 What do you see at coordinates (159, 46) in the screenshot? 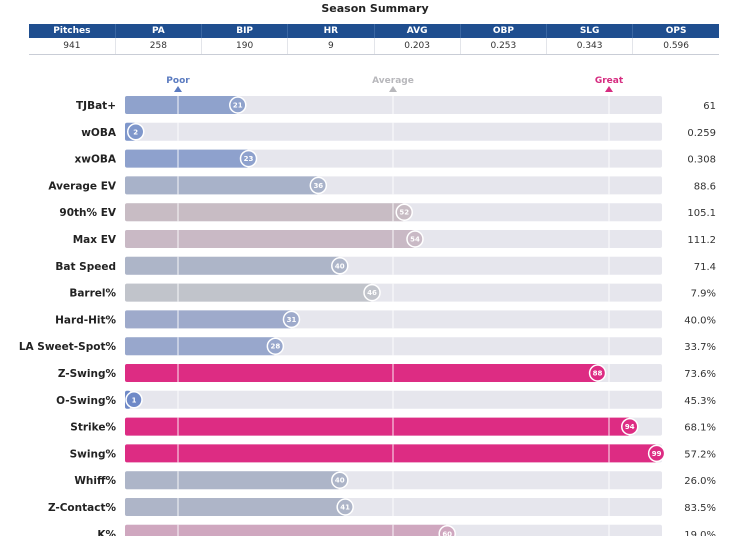
I see `value-cell: 258` at bounding box center [159, 46].